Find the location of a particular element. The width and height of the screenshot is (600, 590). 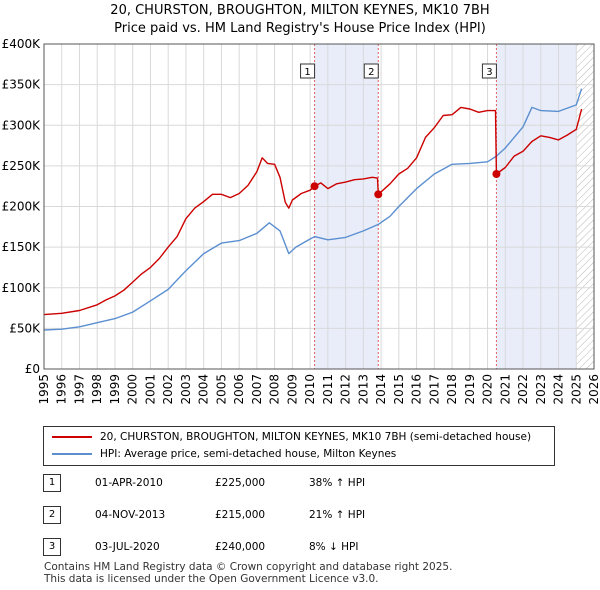

x-tick-label: 2010 is located at coordinates (310, 389).